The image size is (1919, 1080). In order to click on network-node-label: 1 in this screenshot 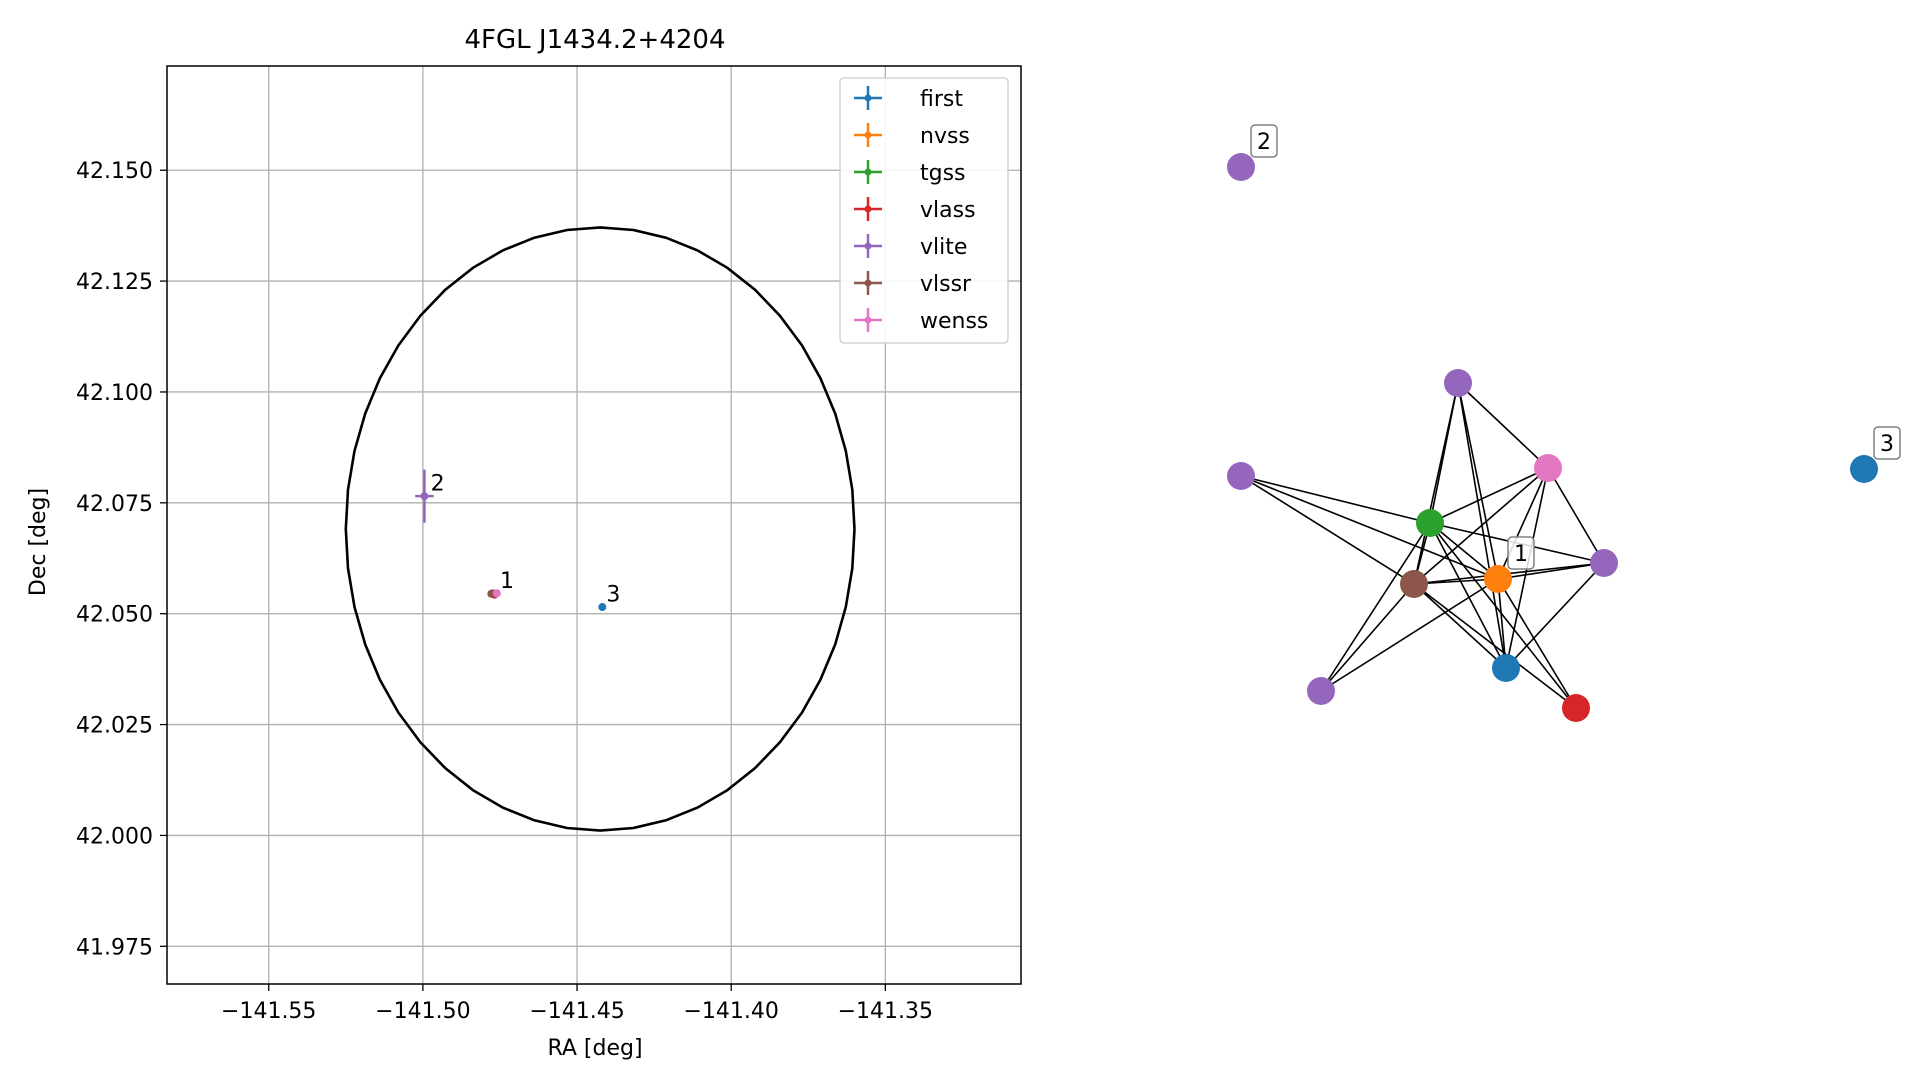, I will do `click(1521, 553)`.